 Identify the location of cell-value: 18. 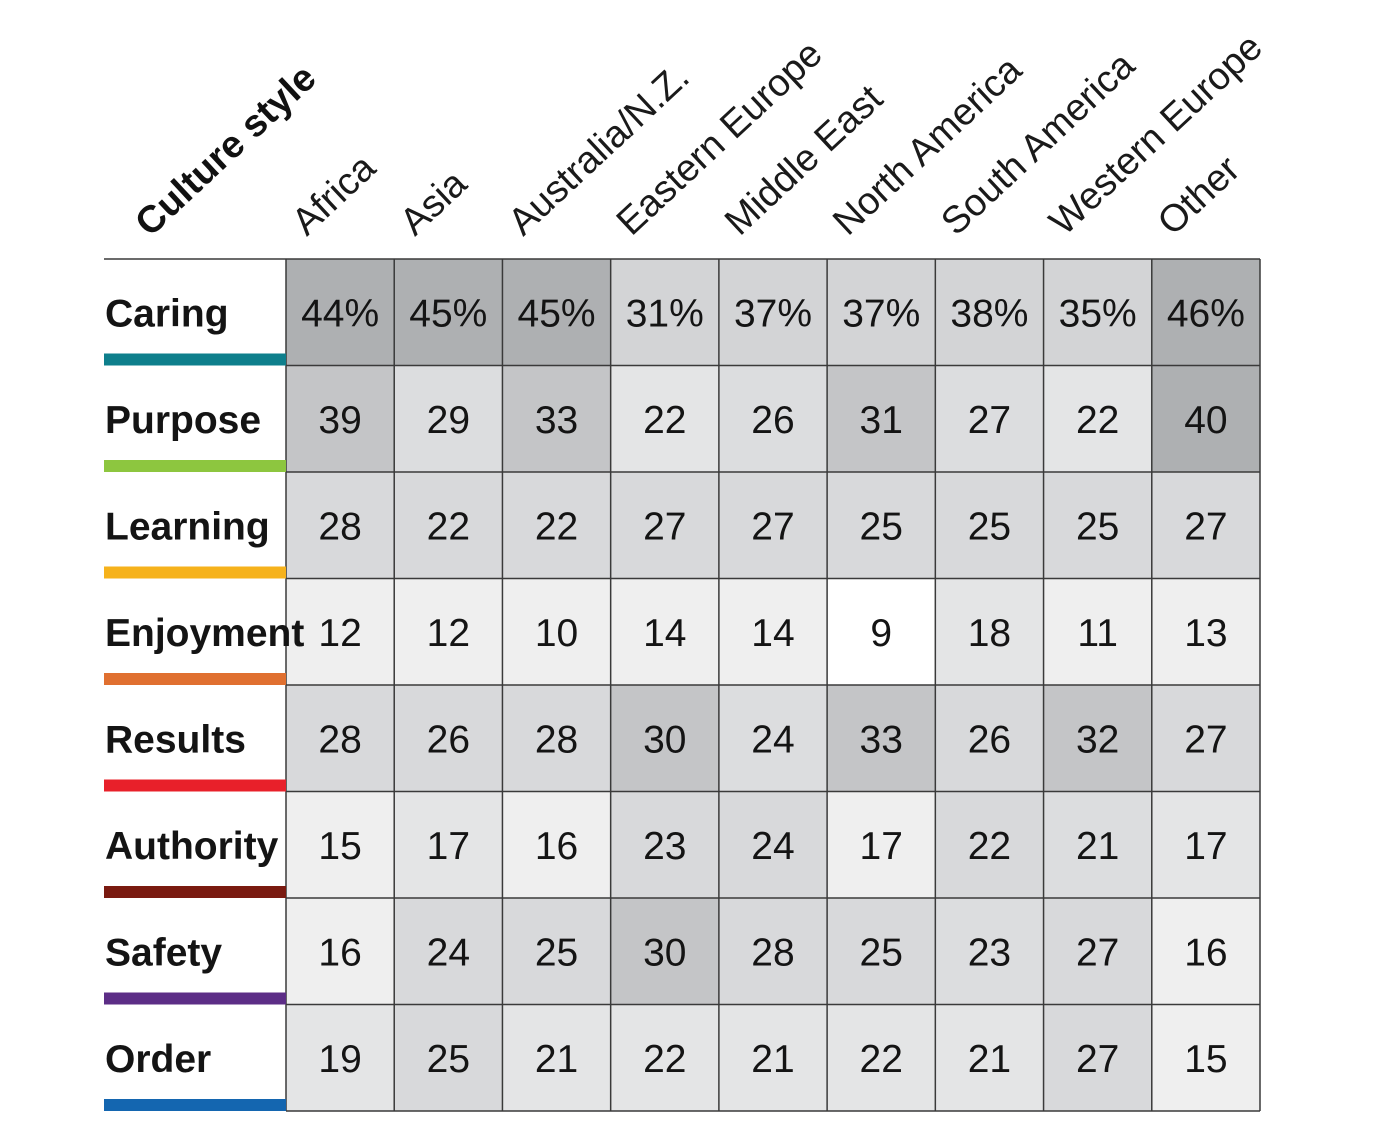
(989, 633).